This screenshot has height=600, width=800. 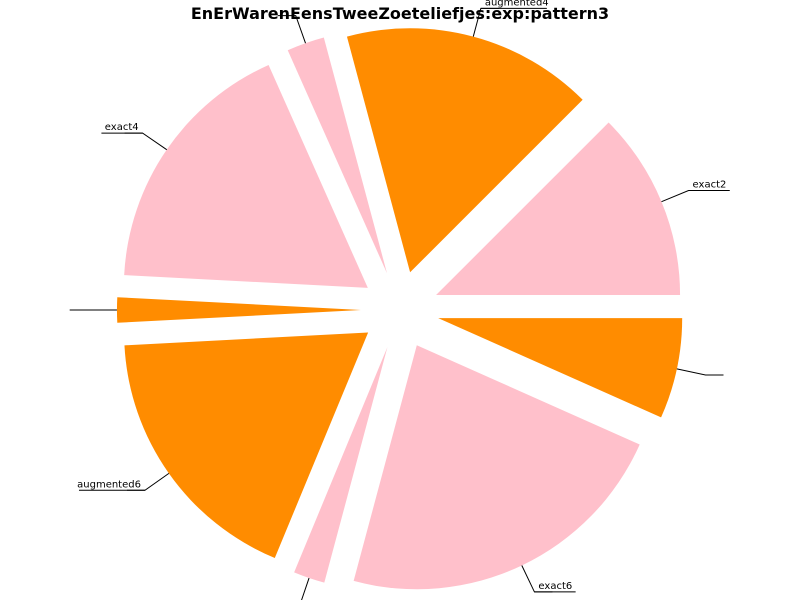 What do you see at coordinates (555, 586) in the screenshot?
I see `slice-label-exact6: exact6` at bounding box center [555, 586].